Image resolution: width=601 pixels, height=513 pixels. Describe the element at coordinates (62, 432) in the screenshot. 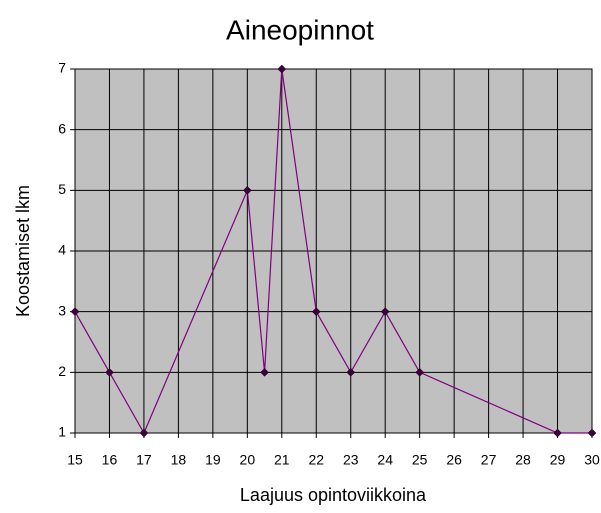

I see `y-tick-label: 1` at that location.